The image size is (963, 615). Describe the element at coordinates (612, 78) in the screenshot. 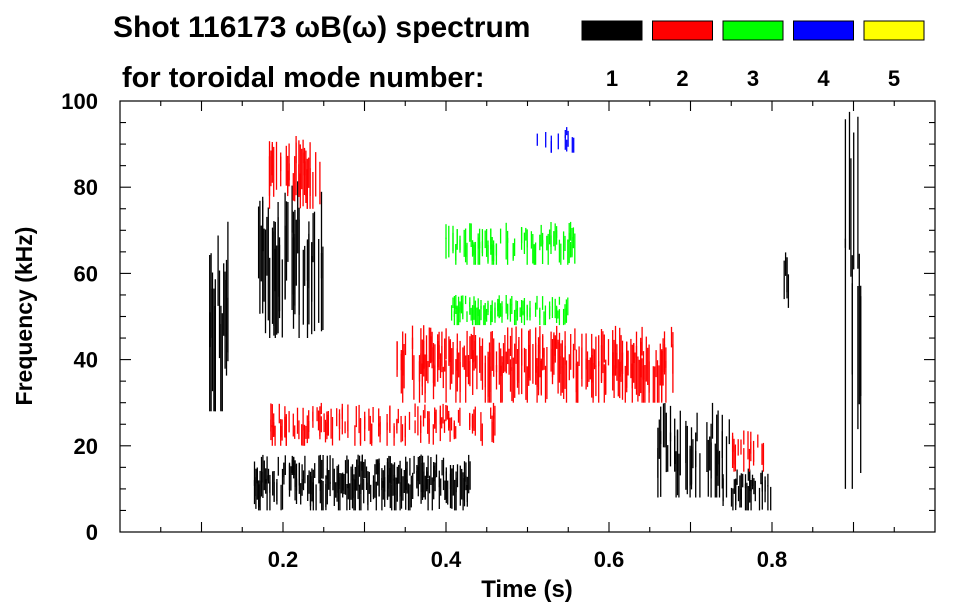

I see `legend-label-mode-1: 1` at that location.